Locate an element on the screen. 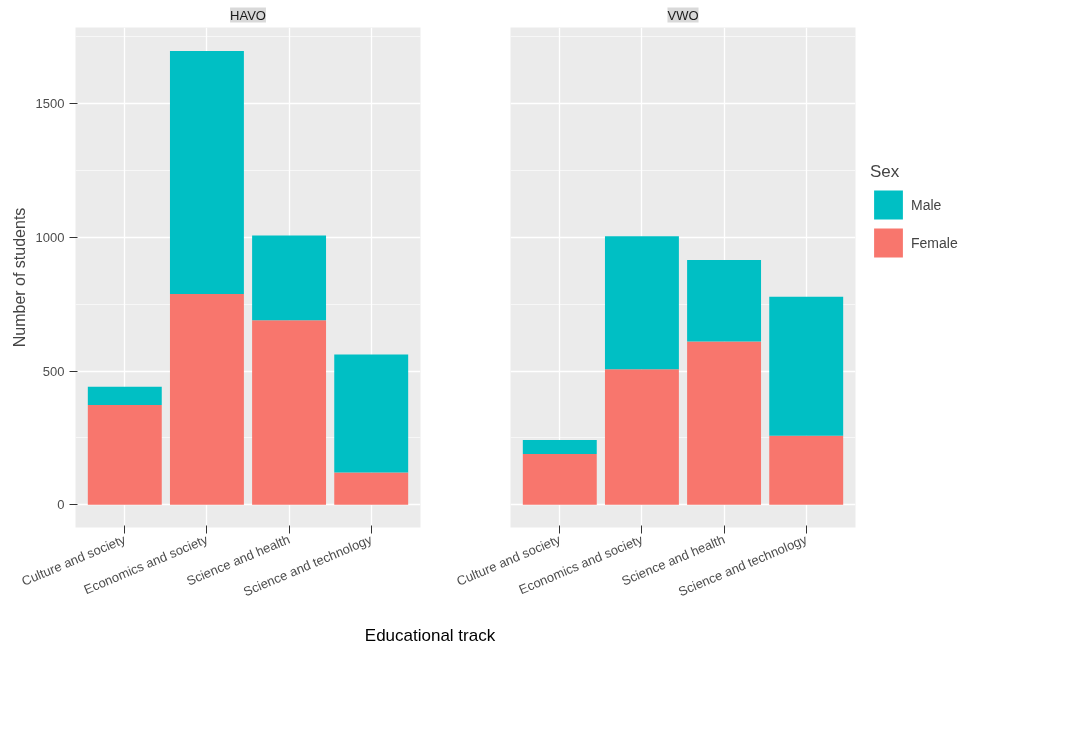 The image size is (1089, 745). legend-label: Male is located at coordinates (926, 204).